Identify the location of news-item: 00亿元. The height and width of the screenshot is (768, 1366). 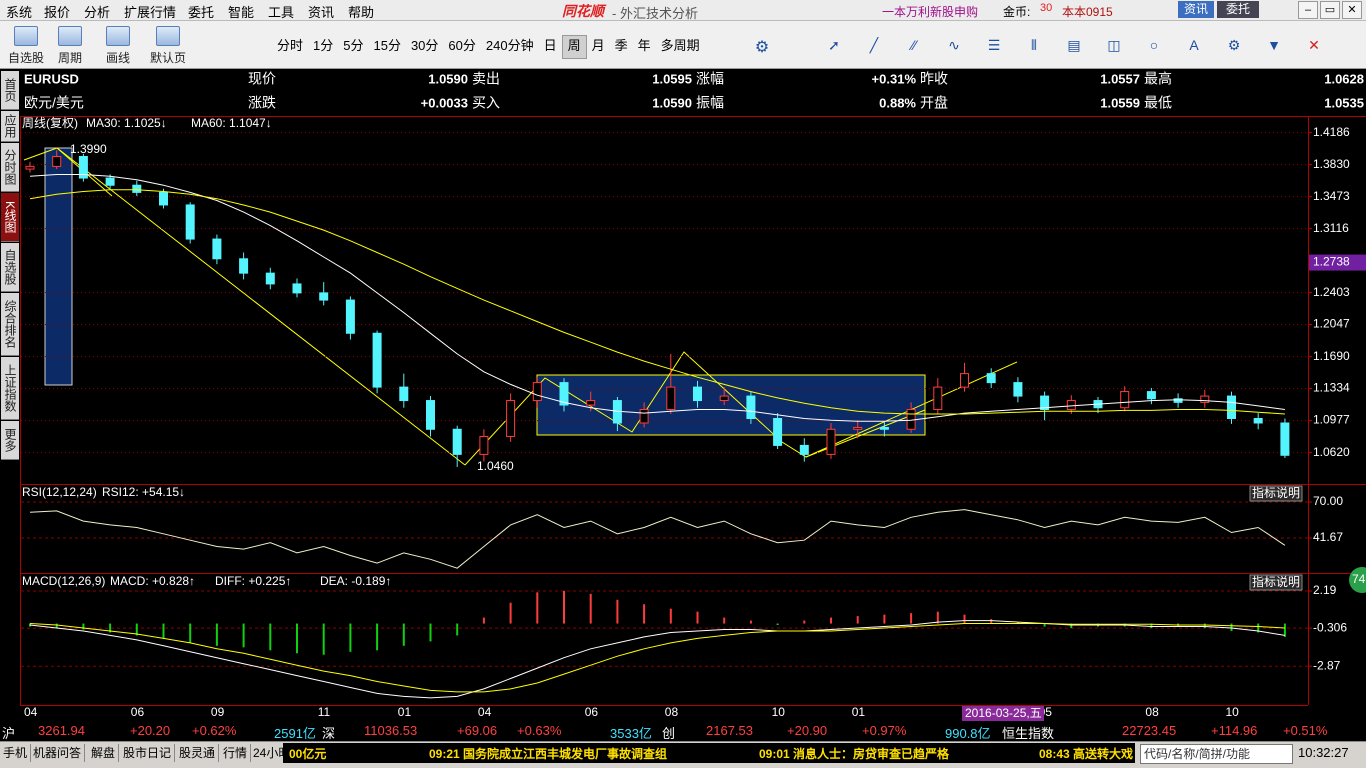
(308, 754).